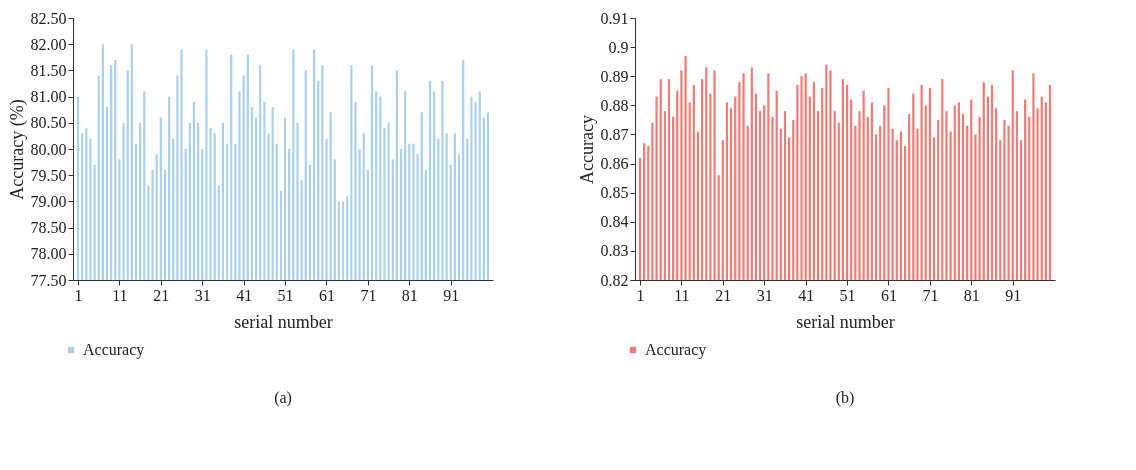 The height and width of the screenshot is (470, 1136). Describe the element at coordinates (614, 76) in the screenshot. I see `y-tick-label: 0.89` at that location.